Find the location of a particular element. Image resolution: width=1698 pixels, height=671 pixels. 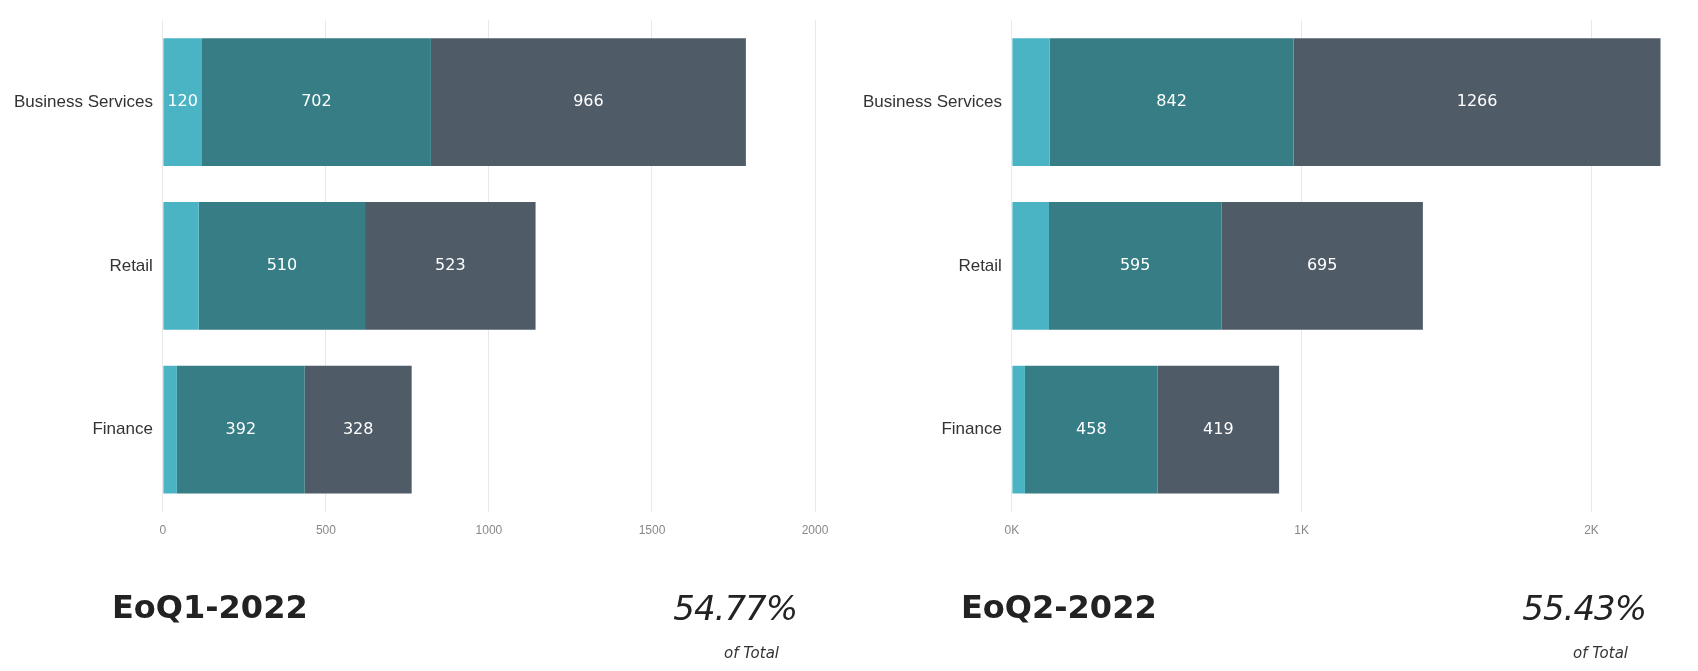

x-tick-label: 0K is located at coordinates (1012, 530).